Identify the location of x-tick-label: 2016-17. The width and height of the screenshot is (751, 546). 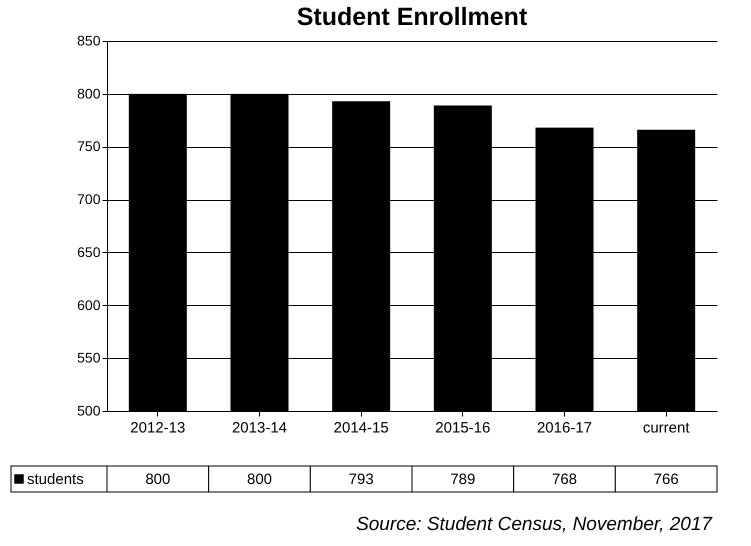
(564, 428).